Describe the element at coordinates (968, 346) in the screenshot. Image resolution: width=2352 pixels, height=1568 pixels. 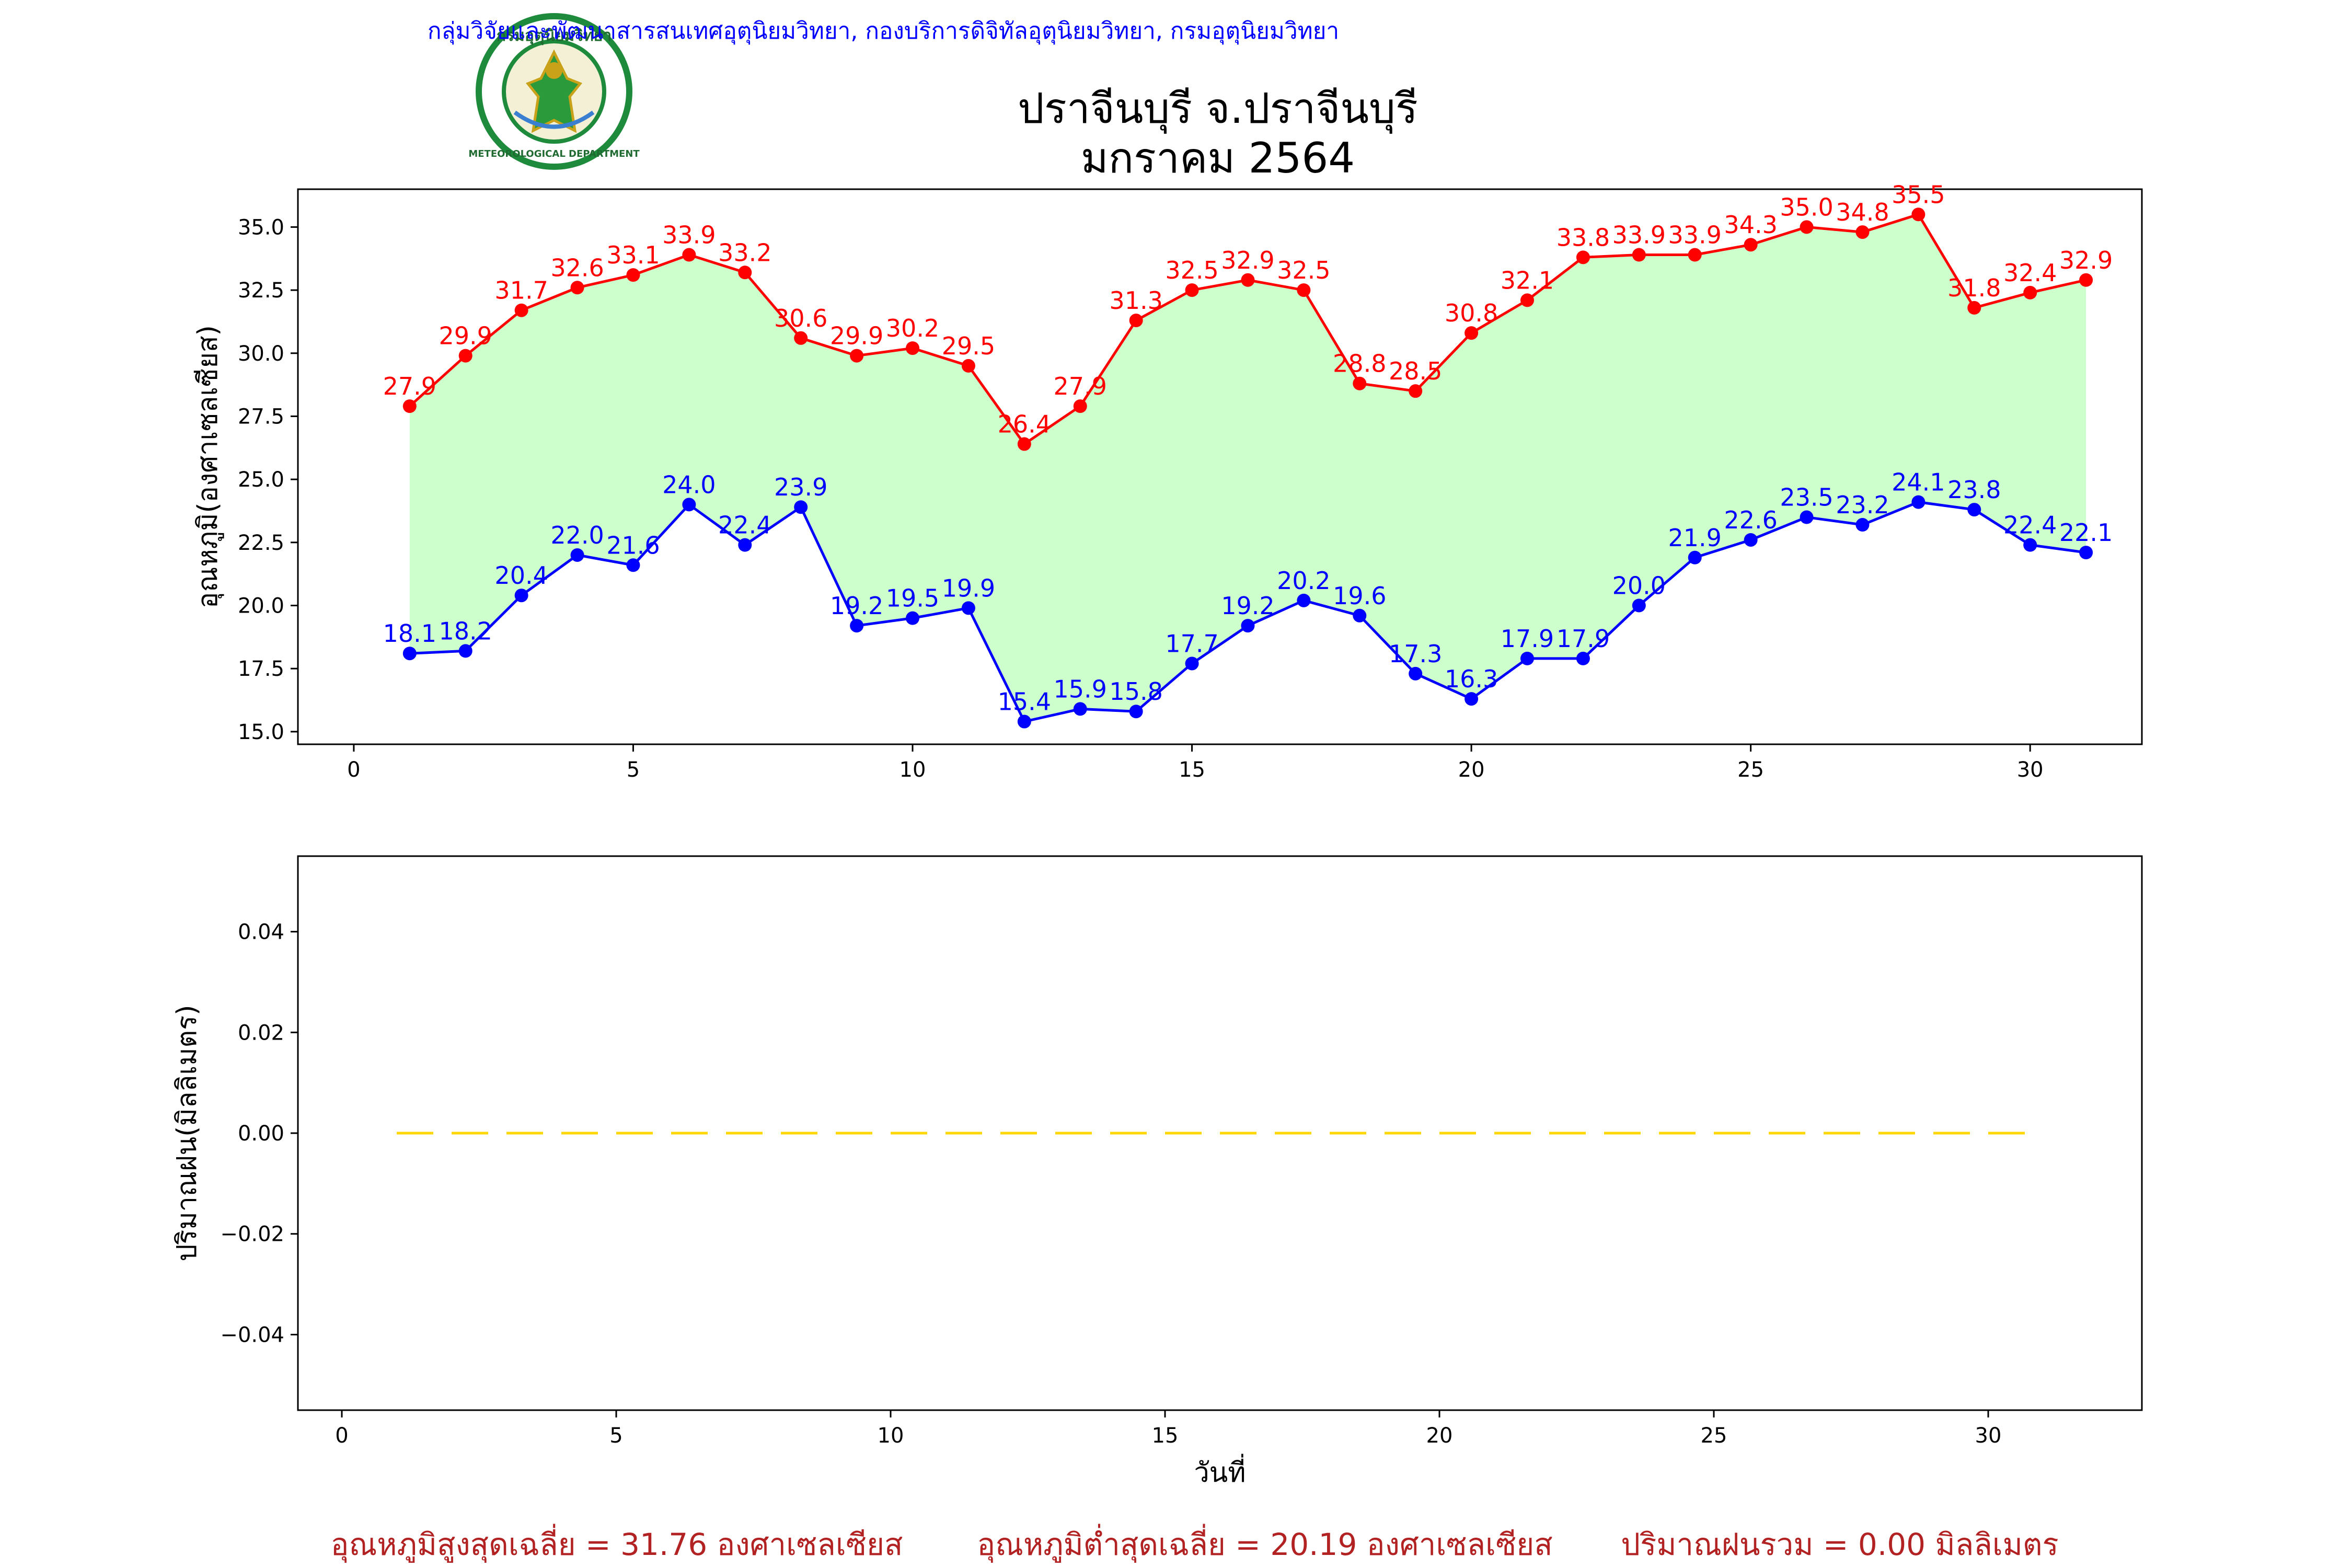
I see `max-data-label: 29.5` at that location.